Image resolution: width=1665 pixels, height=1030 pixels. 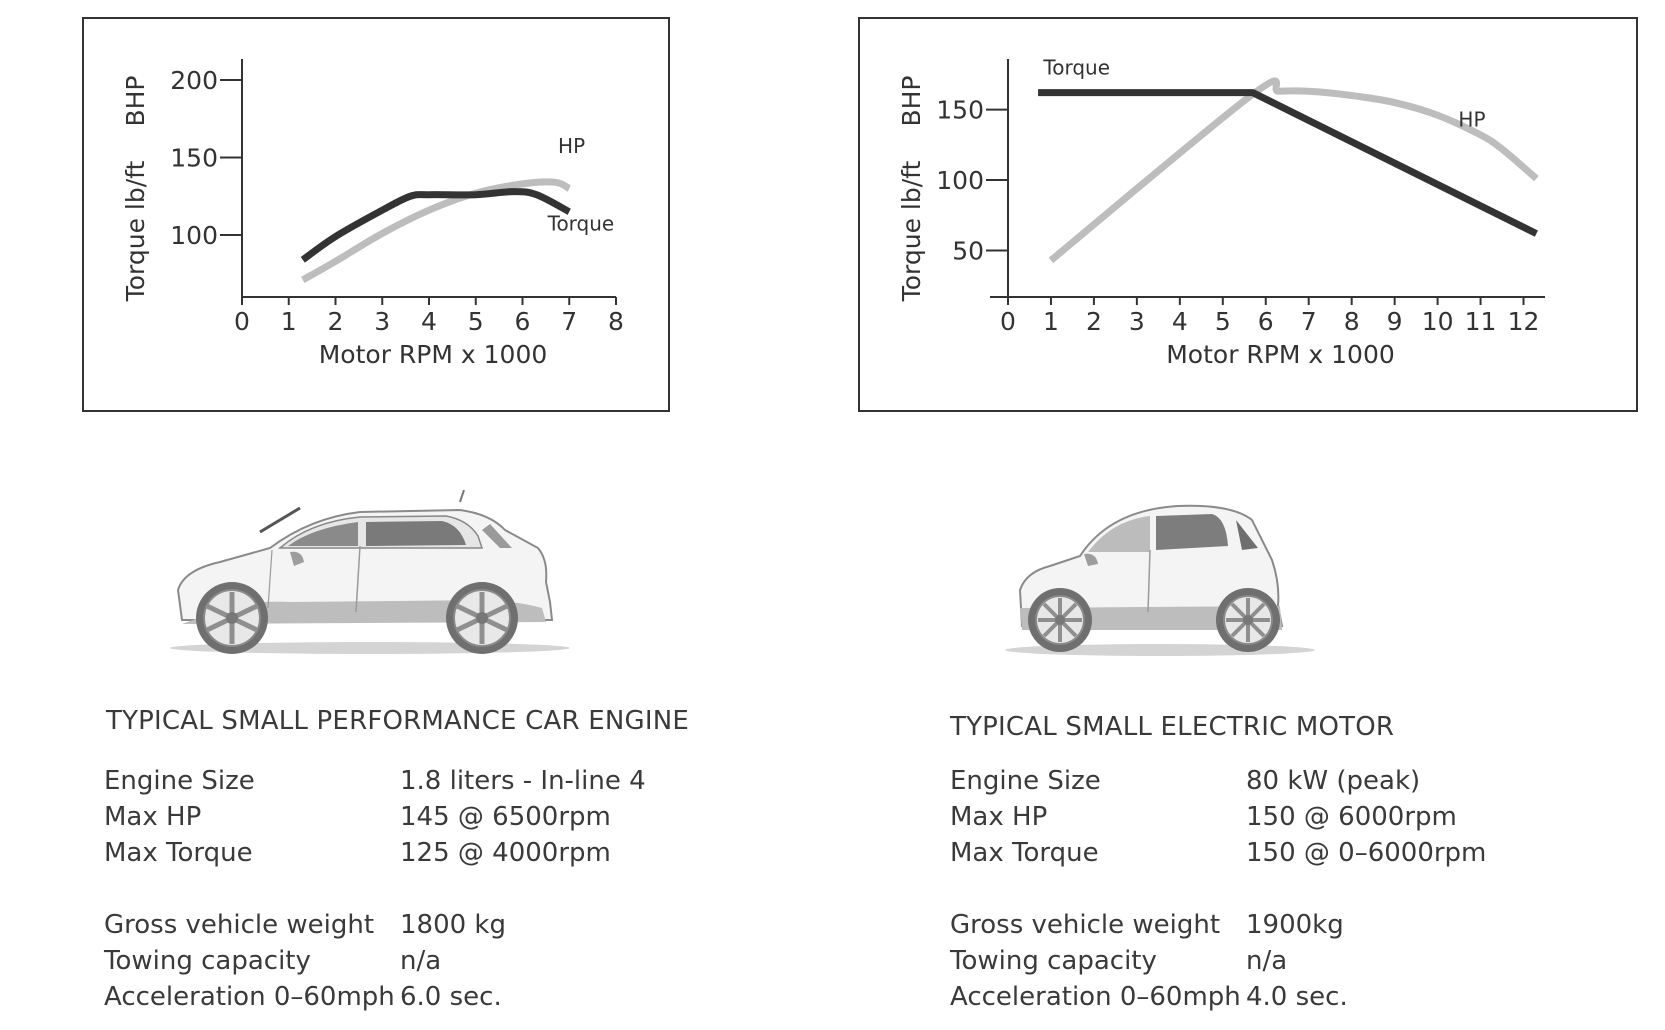 What do you see at coordinates (1524, 321) in the screenshot?
I see `x-tick-label: 12` at bounding box center [1524, 321].